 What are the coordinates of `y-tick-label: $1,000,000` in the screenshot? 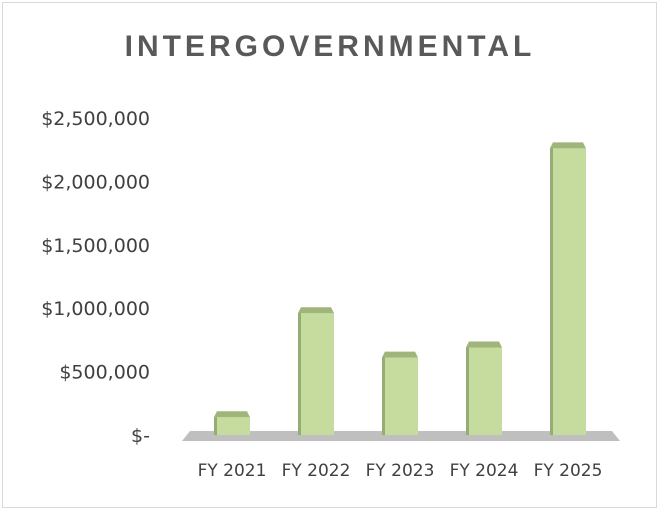 It's located at (95, 309).